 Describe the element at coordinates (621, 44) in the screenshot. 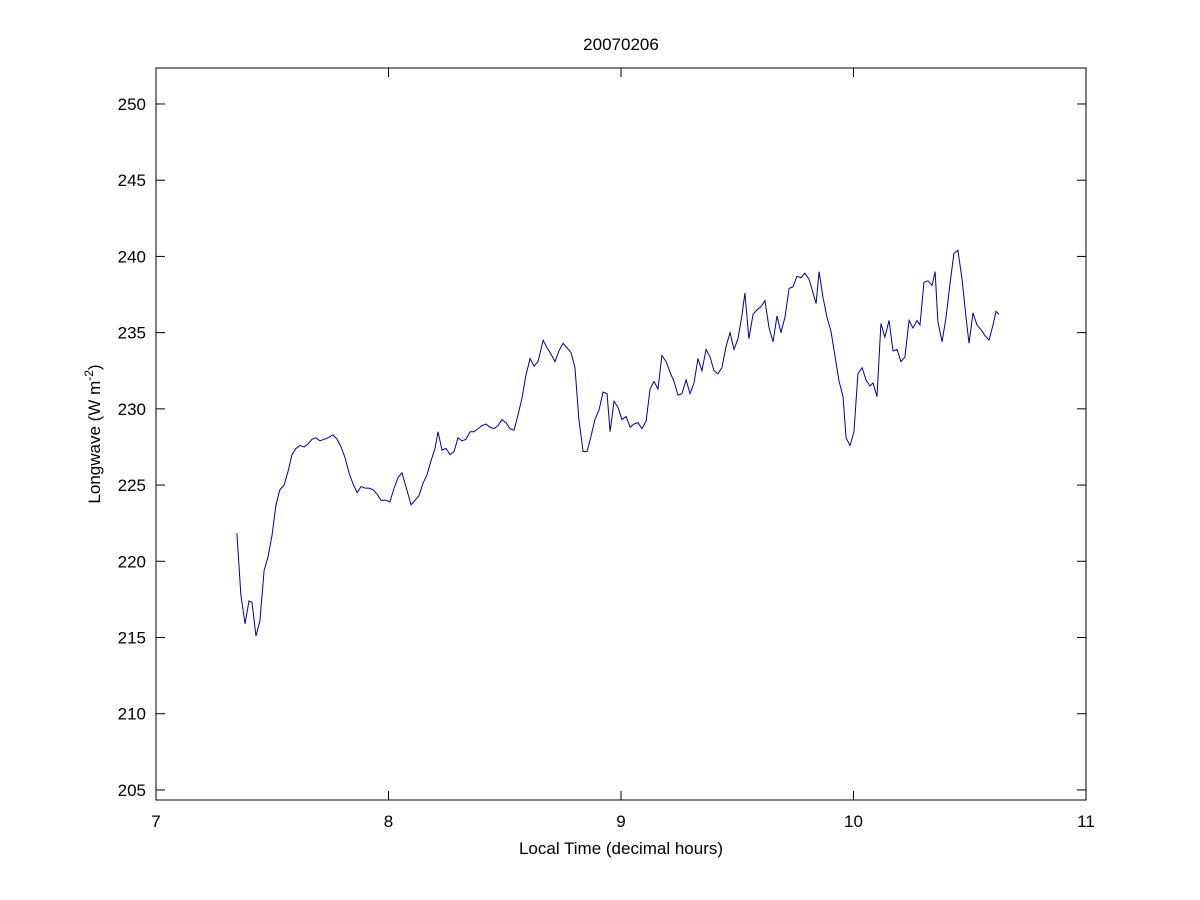

I see `chart-title: 20070206` at that location.